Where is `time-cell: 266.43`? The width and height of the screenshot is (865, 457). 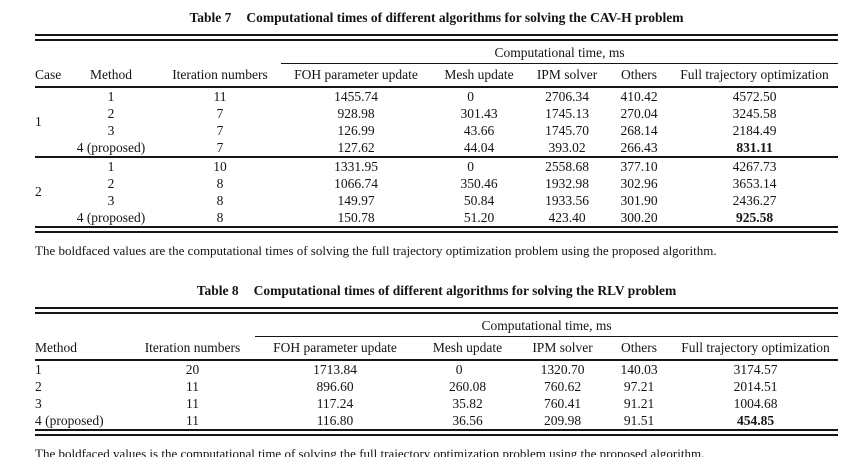
time-cell: 266.43 is located at coordinates (639, 147).